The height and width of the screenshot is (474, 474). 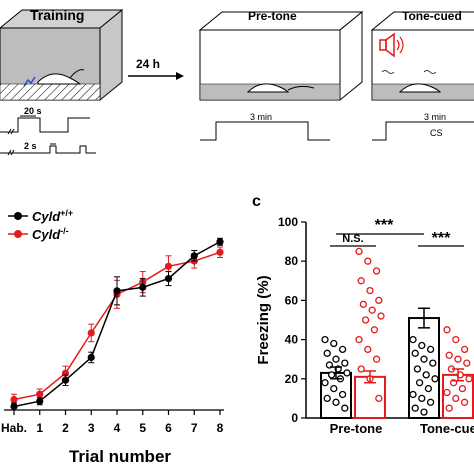 What do you see at coordinates (356, 428) in the screenshot?
I see `group-label-pretone: Pre-tone` at bounding box center [356, 428].